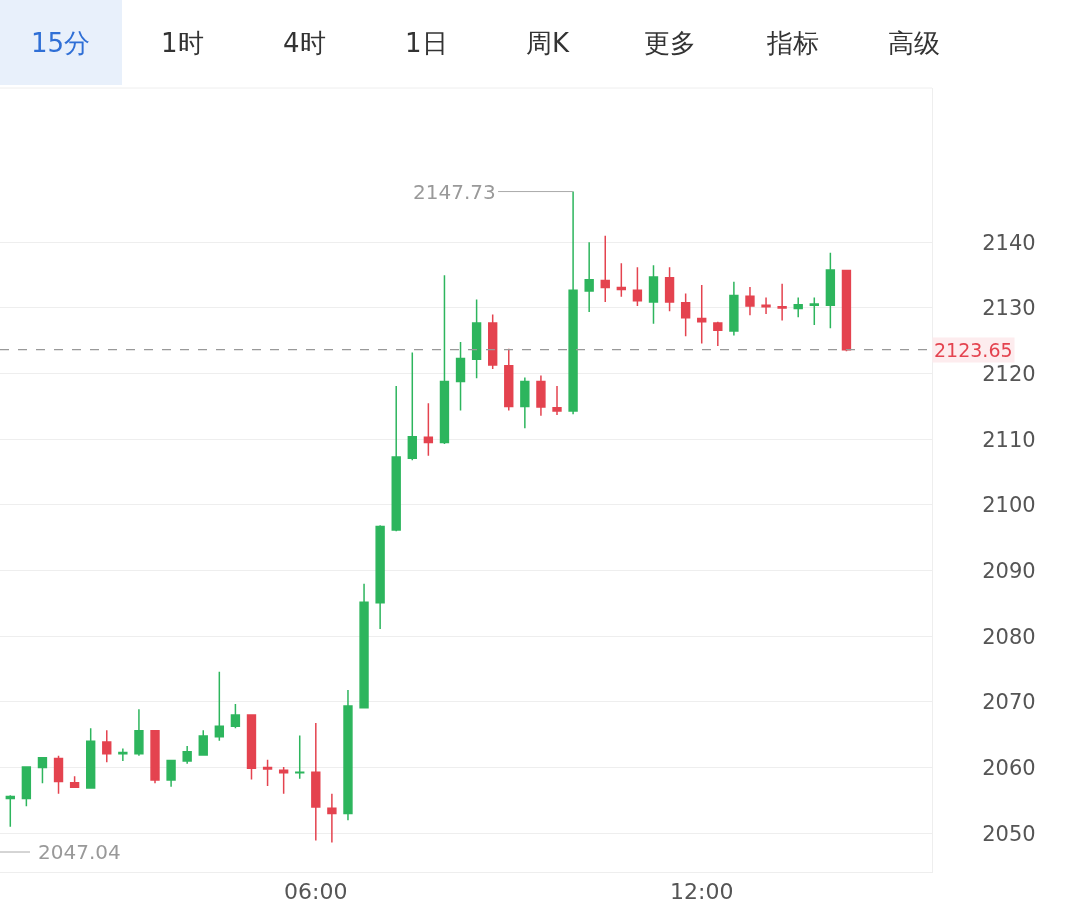 Image resolution: width=1080 pixels, height=915 pixels. I want to click on annotation: 2047.04, so click(79, 852).